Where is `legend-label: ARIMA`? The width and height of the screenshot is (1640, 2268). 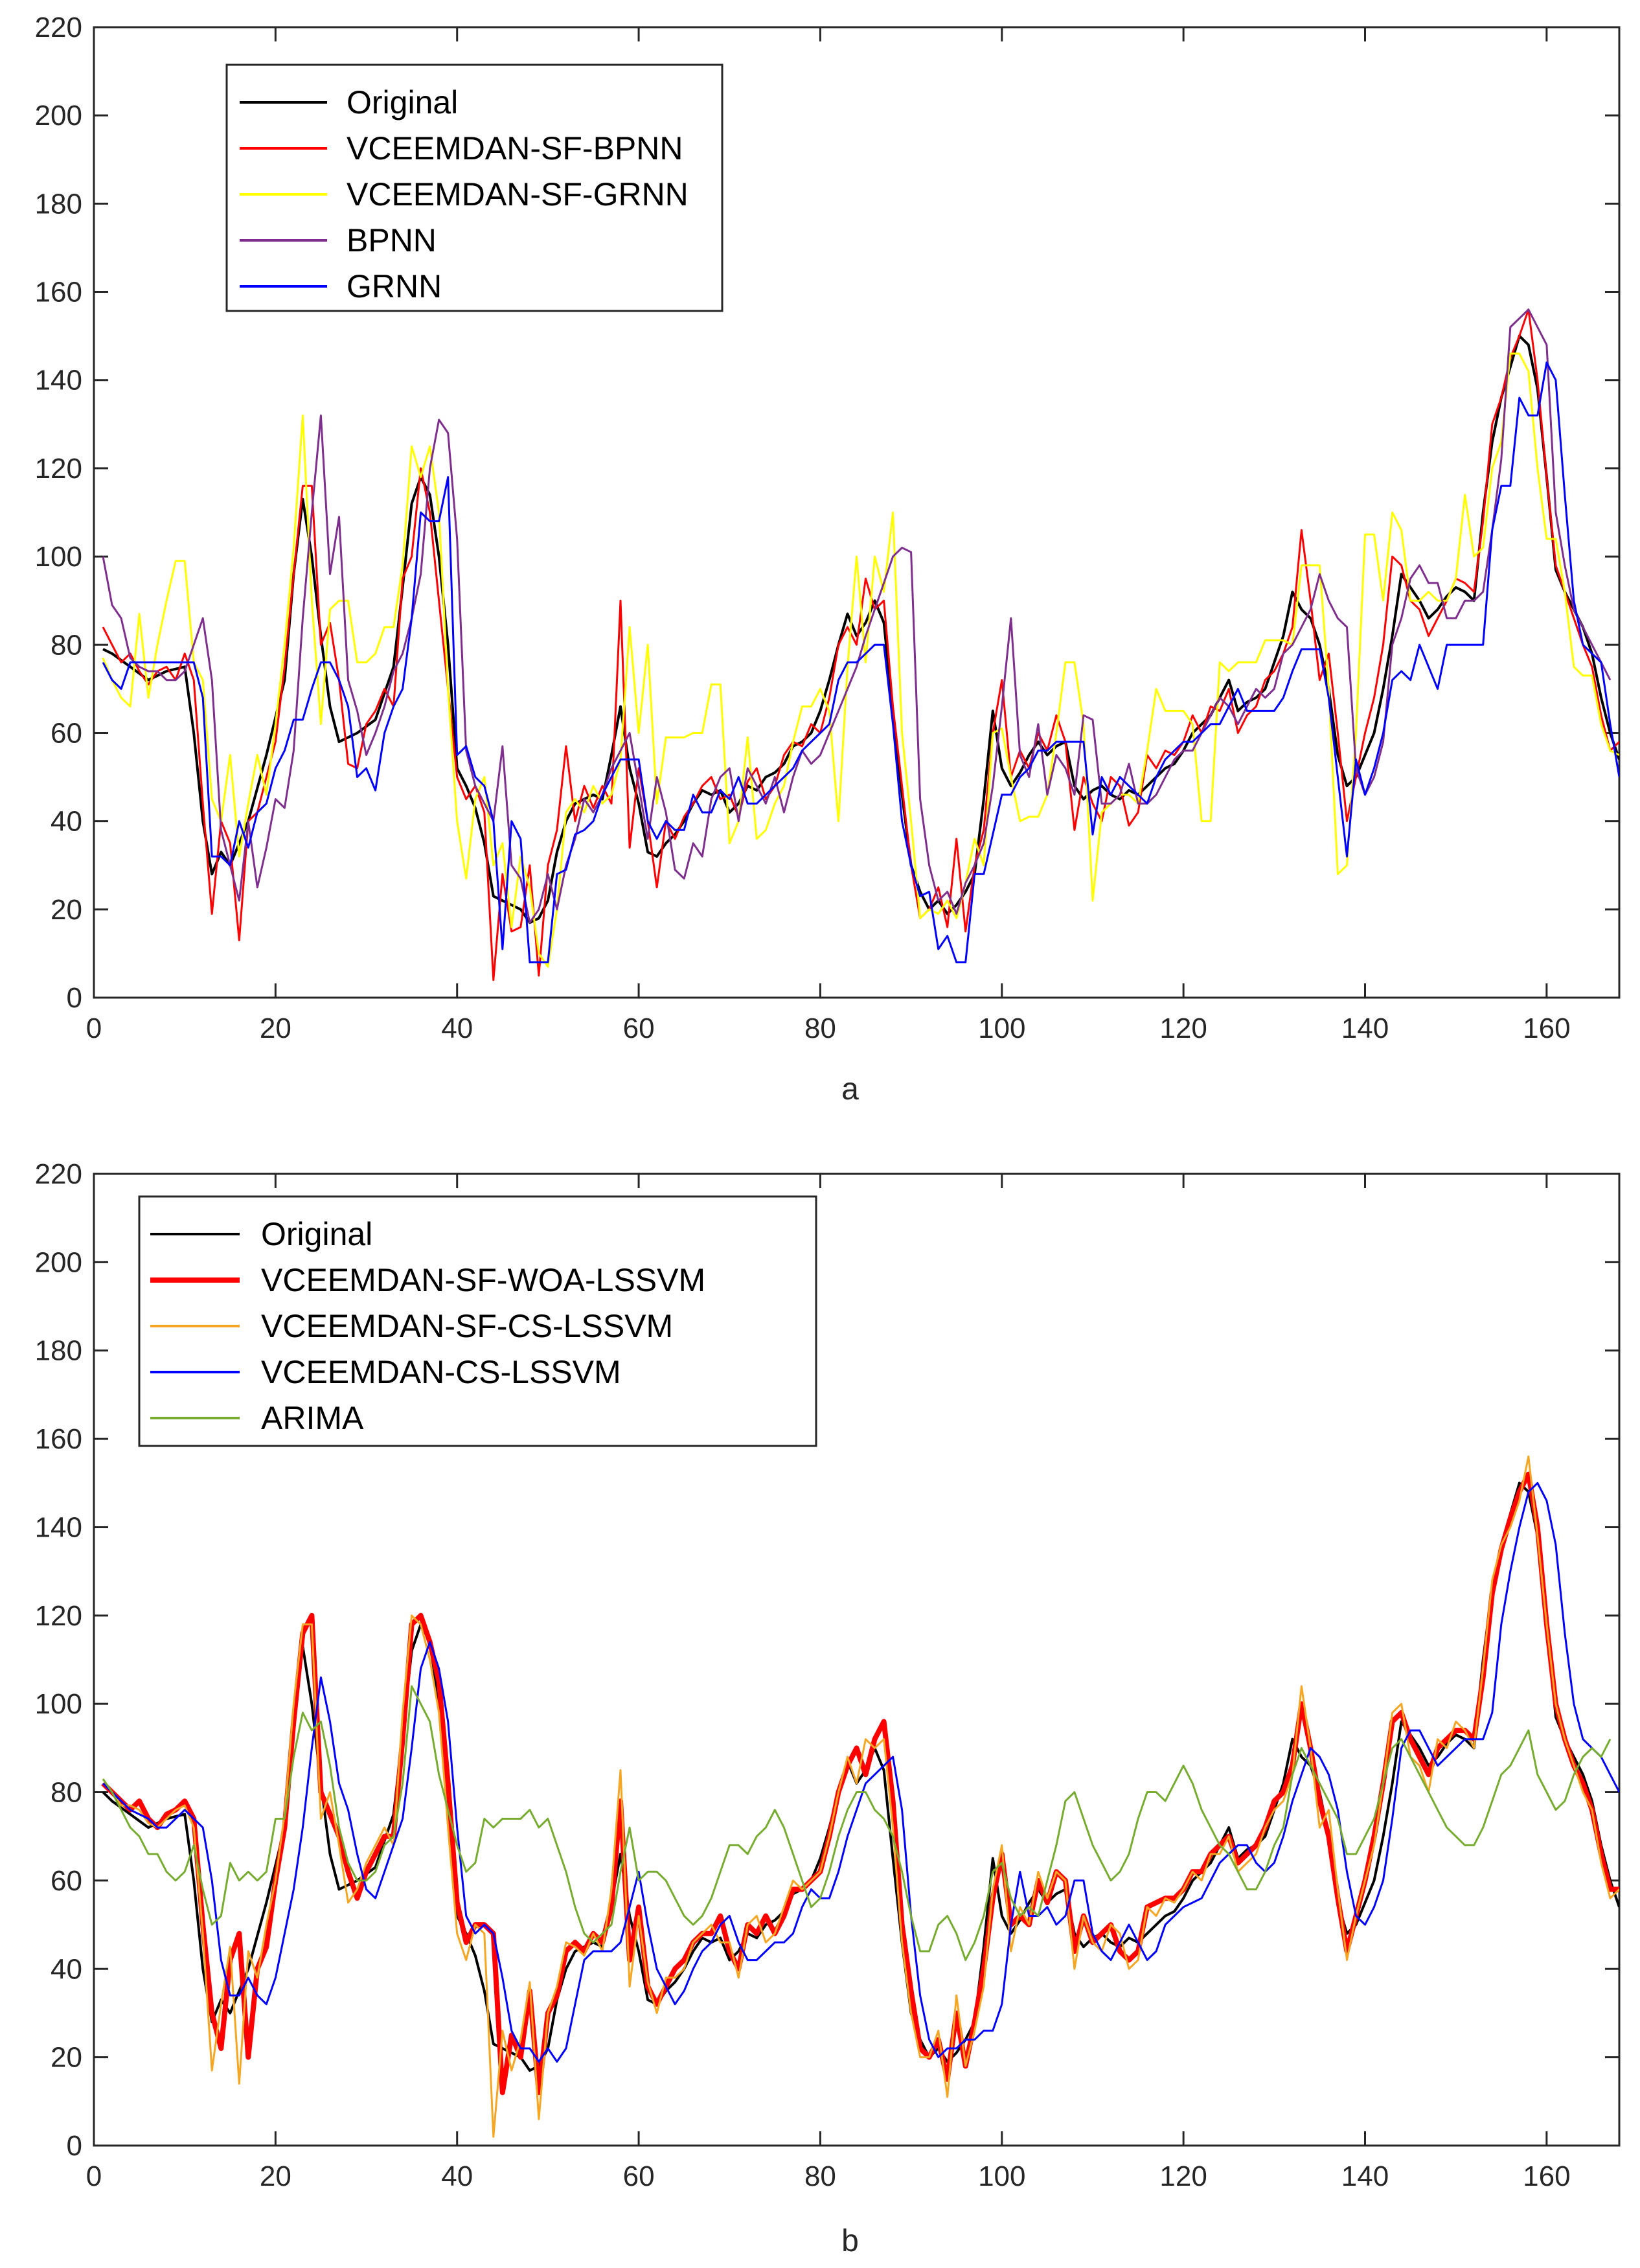 legend-label: ARIMA is located at coordinates (312, 1418).